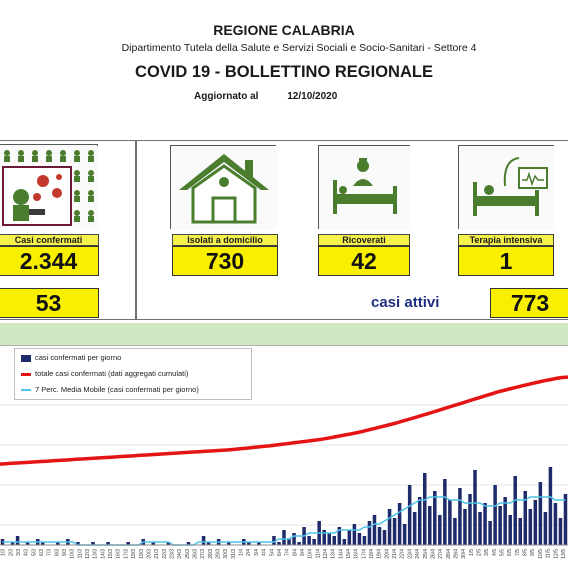 This screenshot has height=568, width=568. I want to click on x-tick-label: 3/5, so click(487, 552).